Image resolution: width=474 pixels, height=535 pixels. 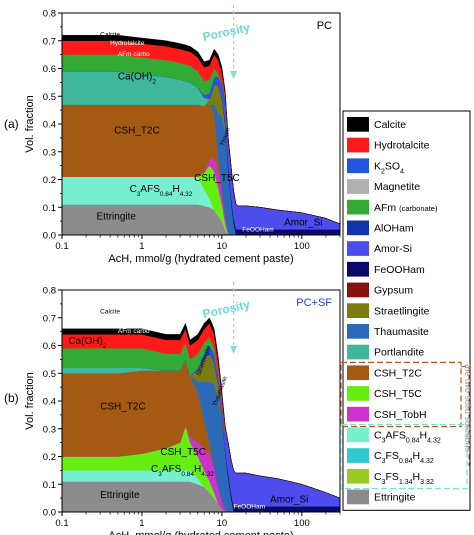 What do you see at coordinates (324, 26) in the screenshot?
I see `panel-tag: PC` at bounding box center [324, 26].